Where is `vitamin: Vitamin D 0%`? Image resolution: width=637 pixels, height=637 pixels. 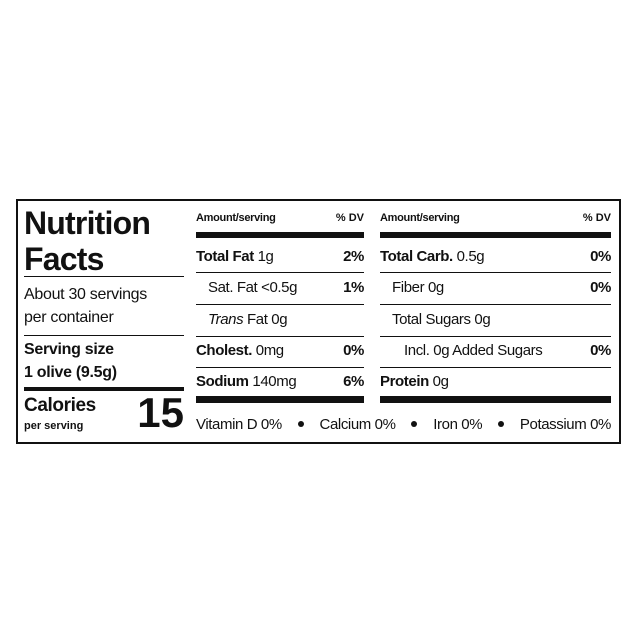
vitamin: Vitamin D 0% is located at coordinates (239, 424).